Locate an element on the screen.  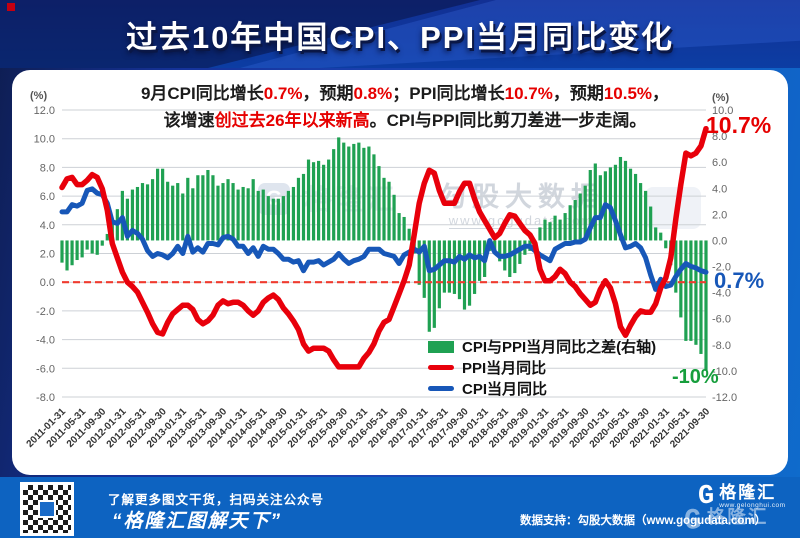
watermark-center: 勾股大数据 www.gogudata.com is located at coordinates (521, 206).